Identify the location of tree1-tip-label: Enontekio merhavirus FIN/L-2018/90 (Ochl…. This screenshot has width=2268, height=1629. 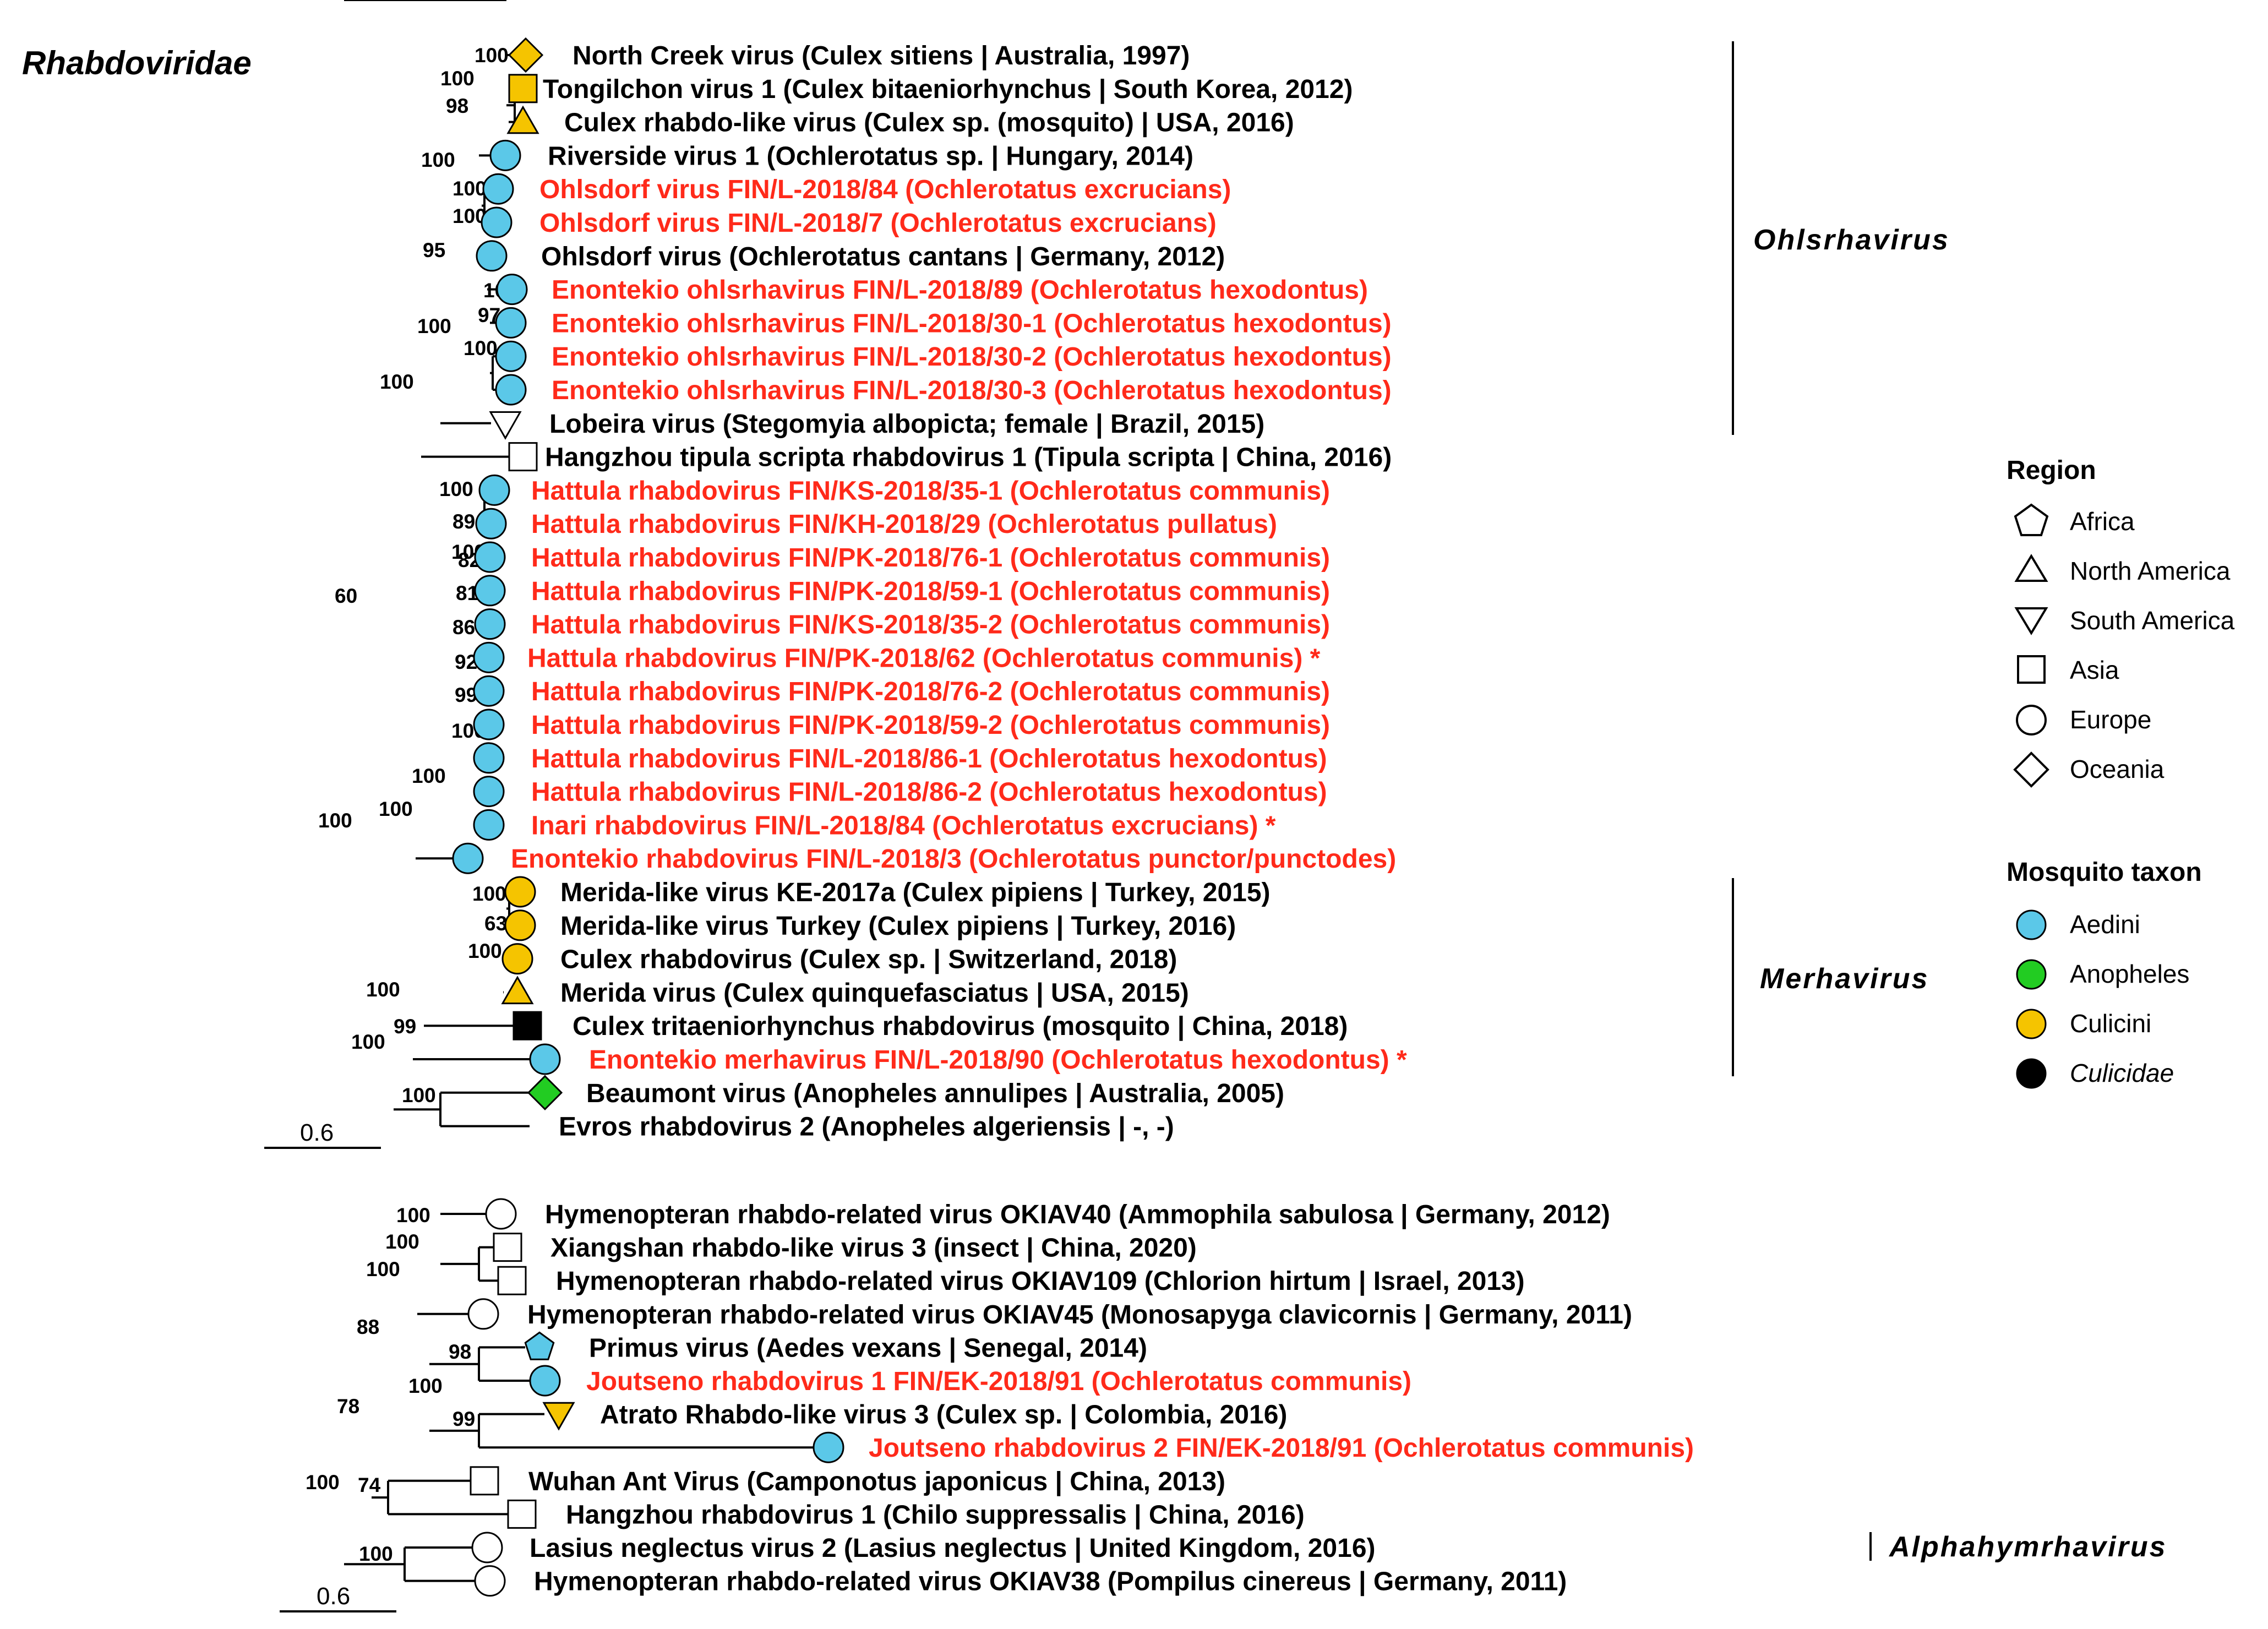
(998, 1060).